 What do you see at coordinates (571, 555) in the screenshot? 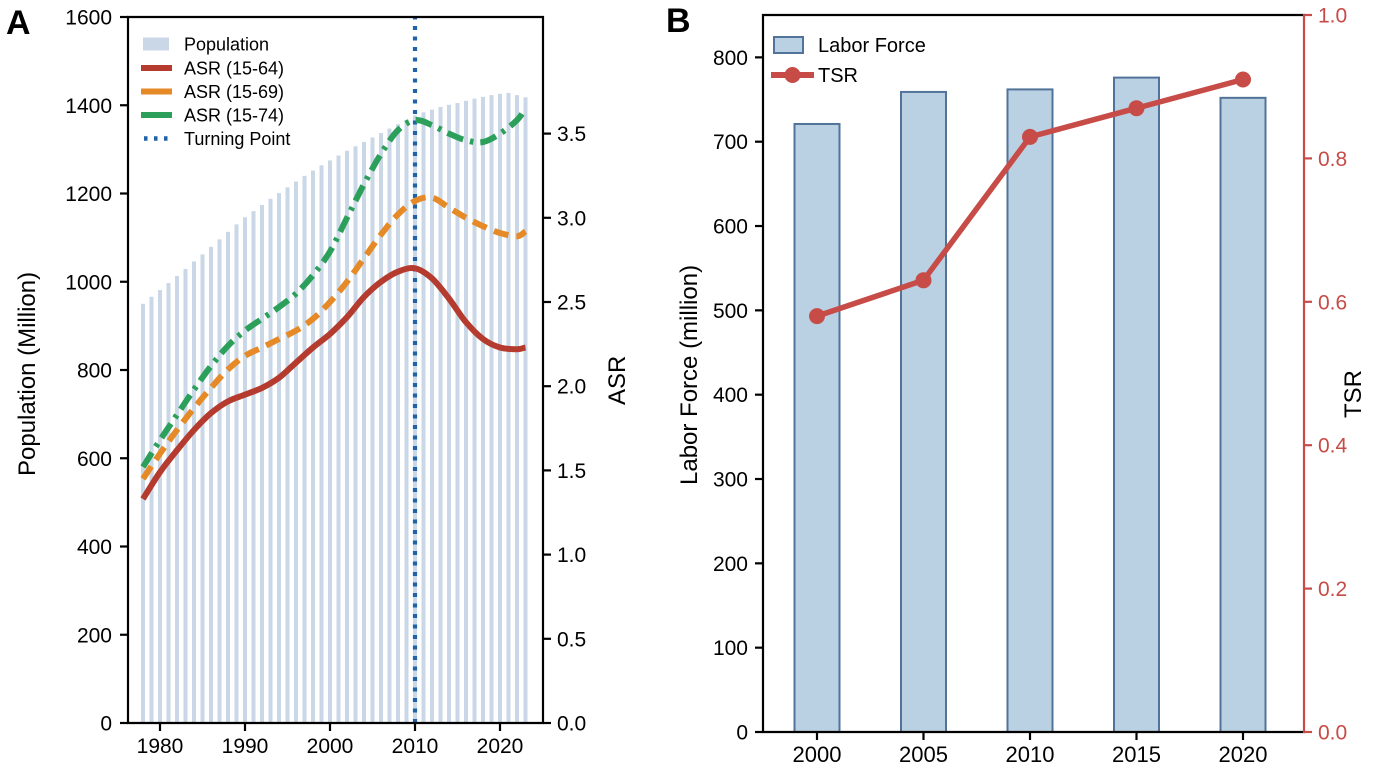
I see `y-right-tick-label: 1.0` at bounding box center [571, 555].